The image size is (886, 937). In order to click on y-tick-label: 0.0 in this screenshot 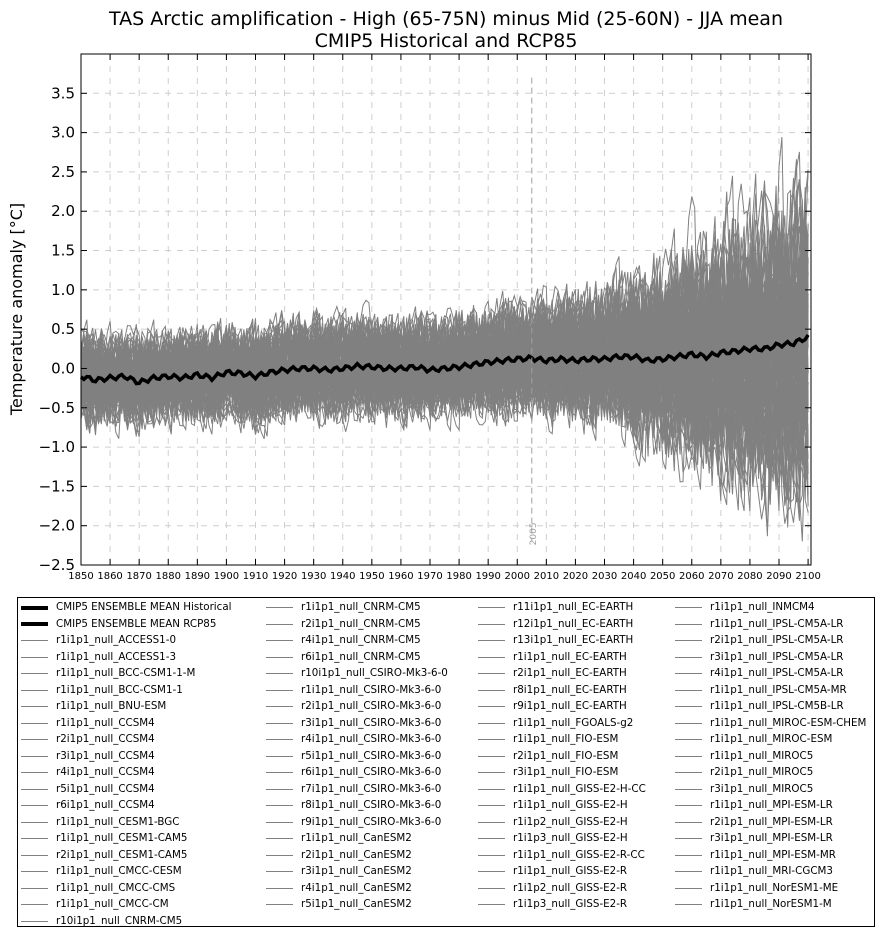, I will do `click(63, 368)`.